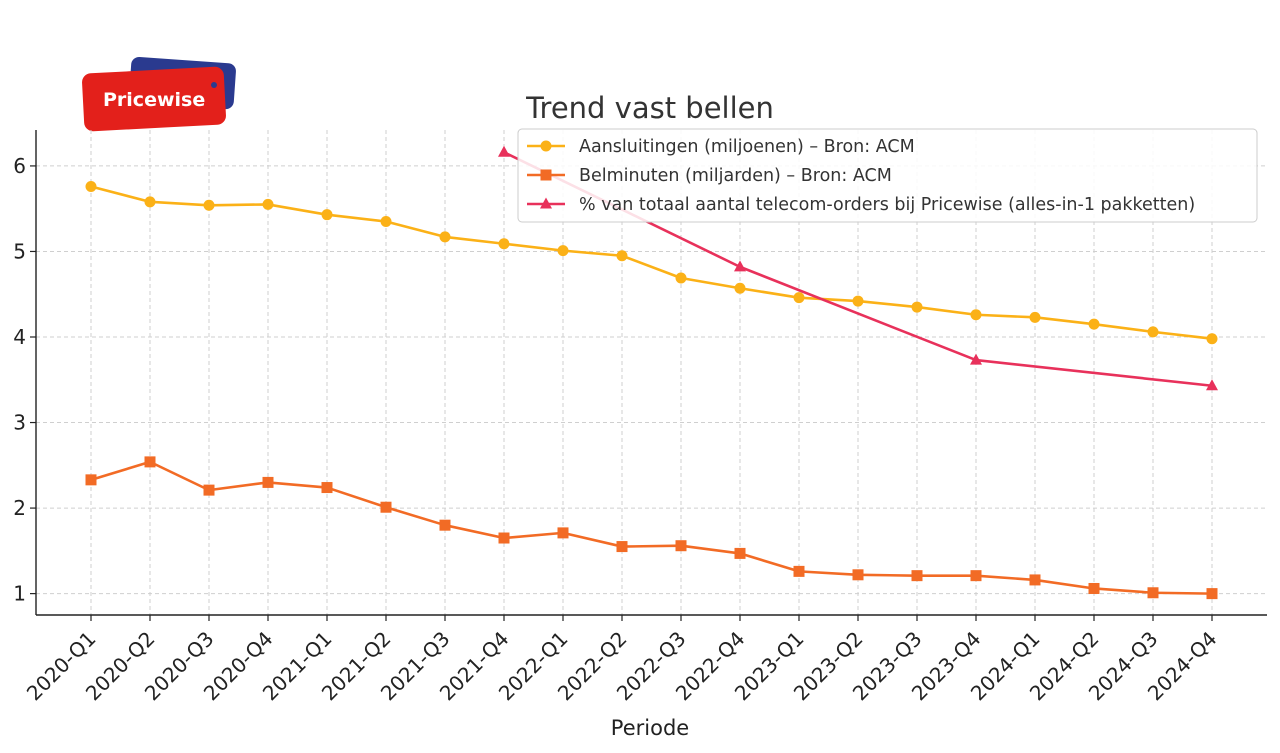 Image resolution: width=1280 pixels, height=753 pixels. Describe the element at coordinates (650, 728) in the screenshot. I see `x-axis-label: Periode` at that location.